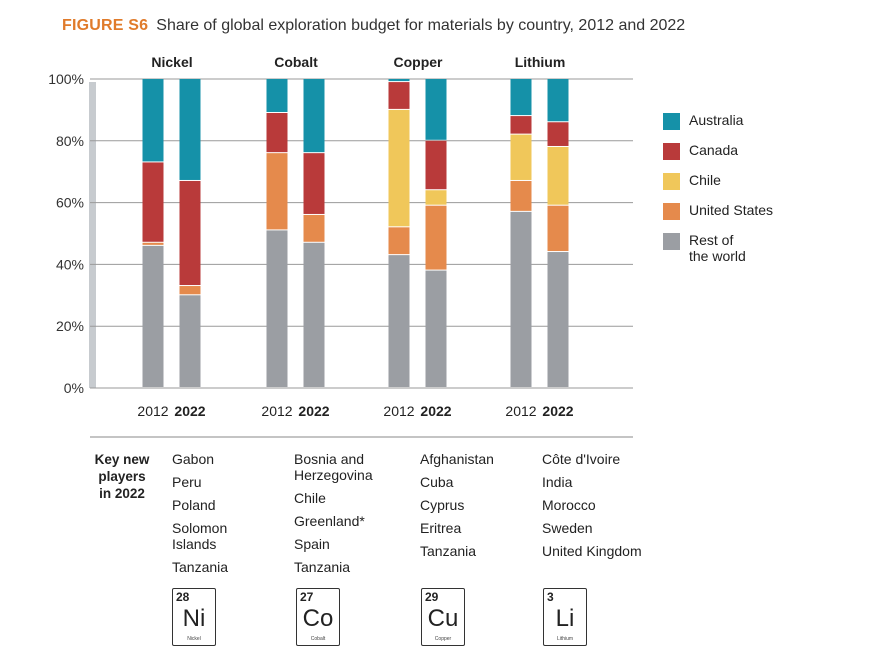  What do you see at coordinates (194, 505) in the screenshot?
I see `player-item: Poland` at bounding box center [194, 505].